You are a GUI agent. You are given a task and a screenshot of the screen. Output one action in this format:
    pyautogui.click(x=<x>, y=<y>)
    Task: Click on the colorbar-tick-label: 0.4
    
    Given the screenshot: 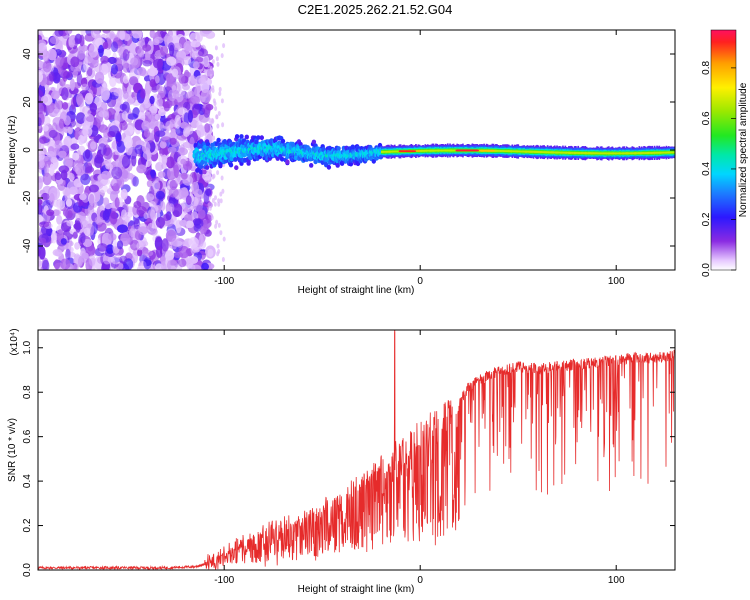 What is the action you would take?
    pyautogui.click(x=706, y=169)
    